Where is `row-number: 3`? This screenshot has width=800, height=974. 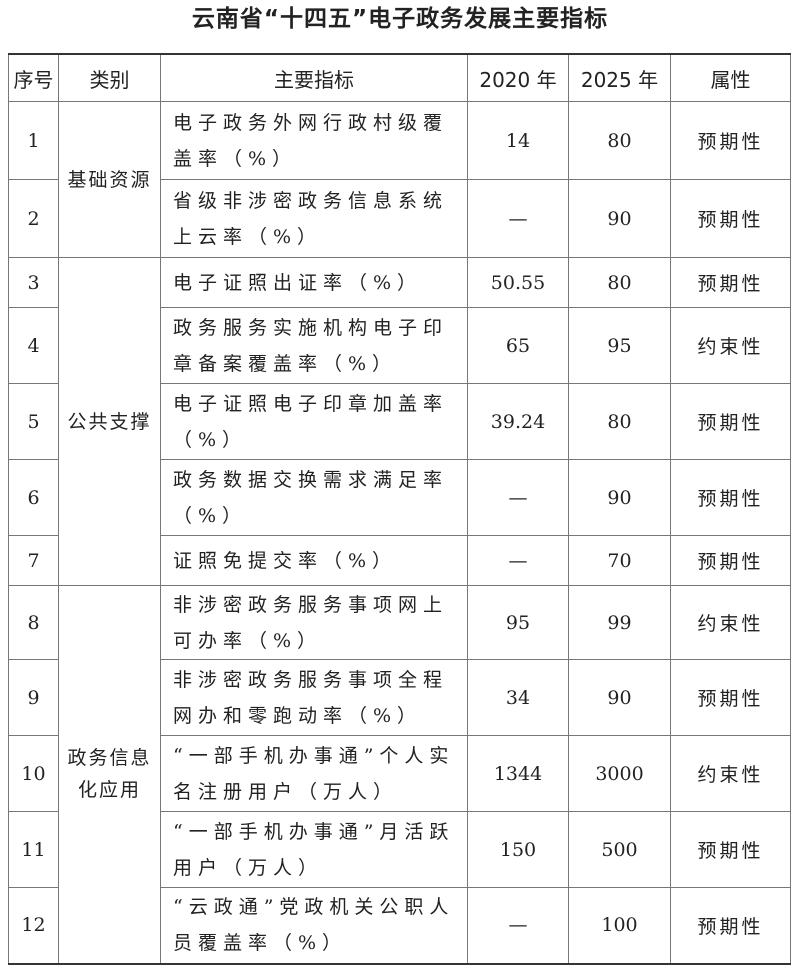 row-number: 3 is located at coordinates (33, 282).